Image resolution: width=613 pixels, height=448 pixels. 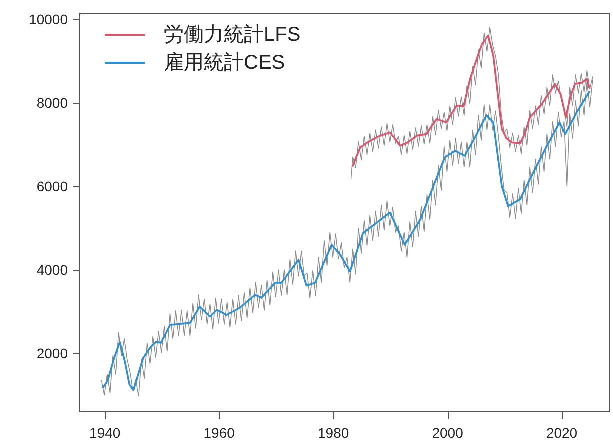 What do you see at coordinates (232, 35) in the screenshot?
I see `legend-label: 労働力統計LFS` at bounding box center [232, 35].